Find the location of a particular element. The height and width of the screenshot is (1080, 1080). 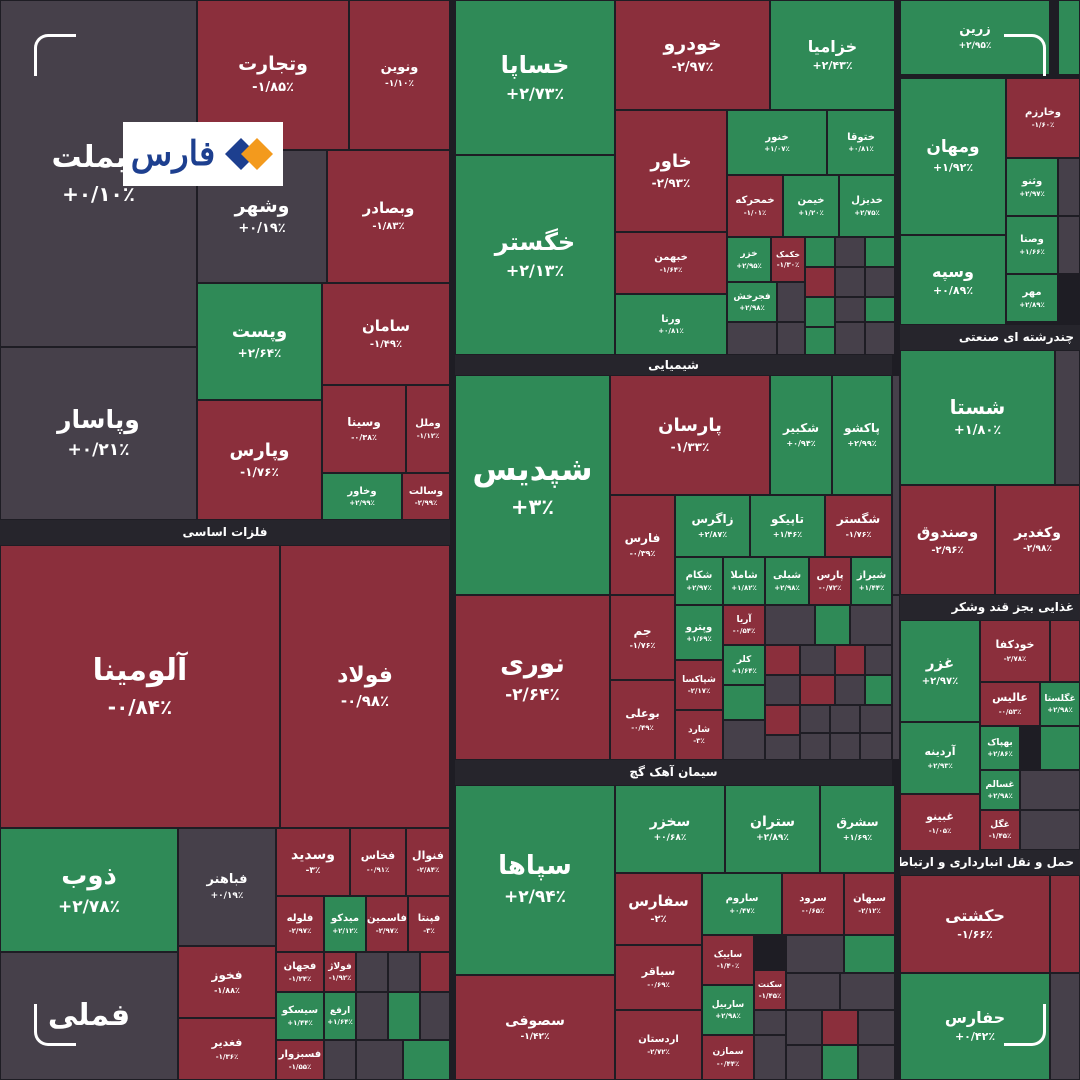

treemap-tile: حفارس +۰/۴۲٪ is located at coordinates (975, 1026).